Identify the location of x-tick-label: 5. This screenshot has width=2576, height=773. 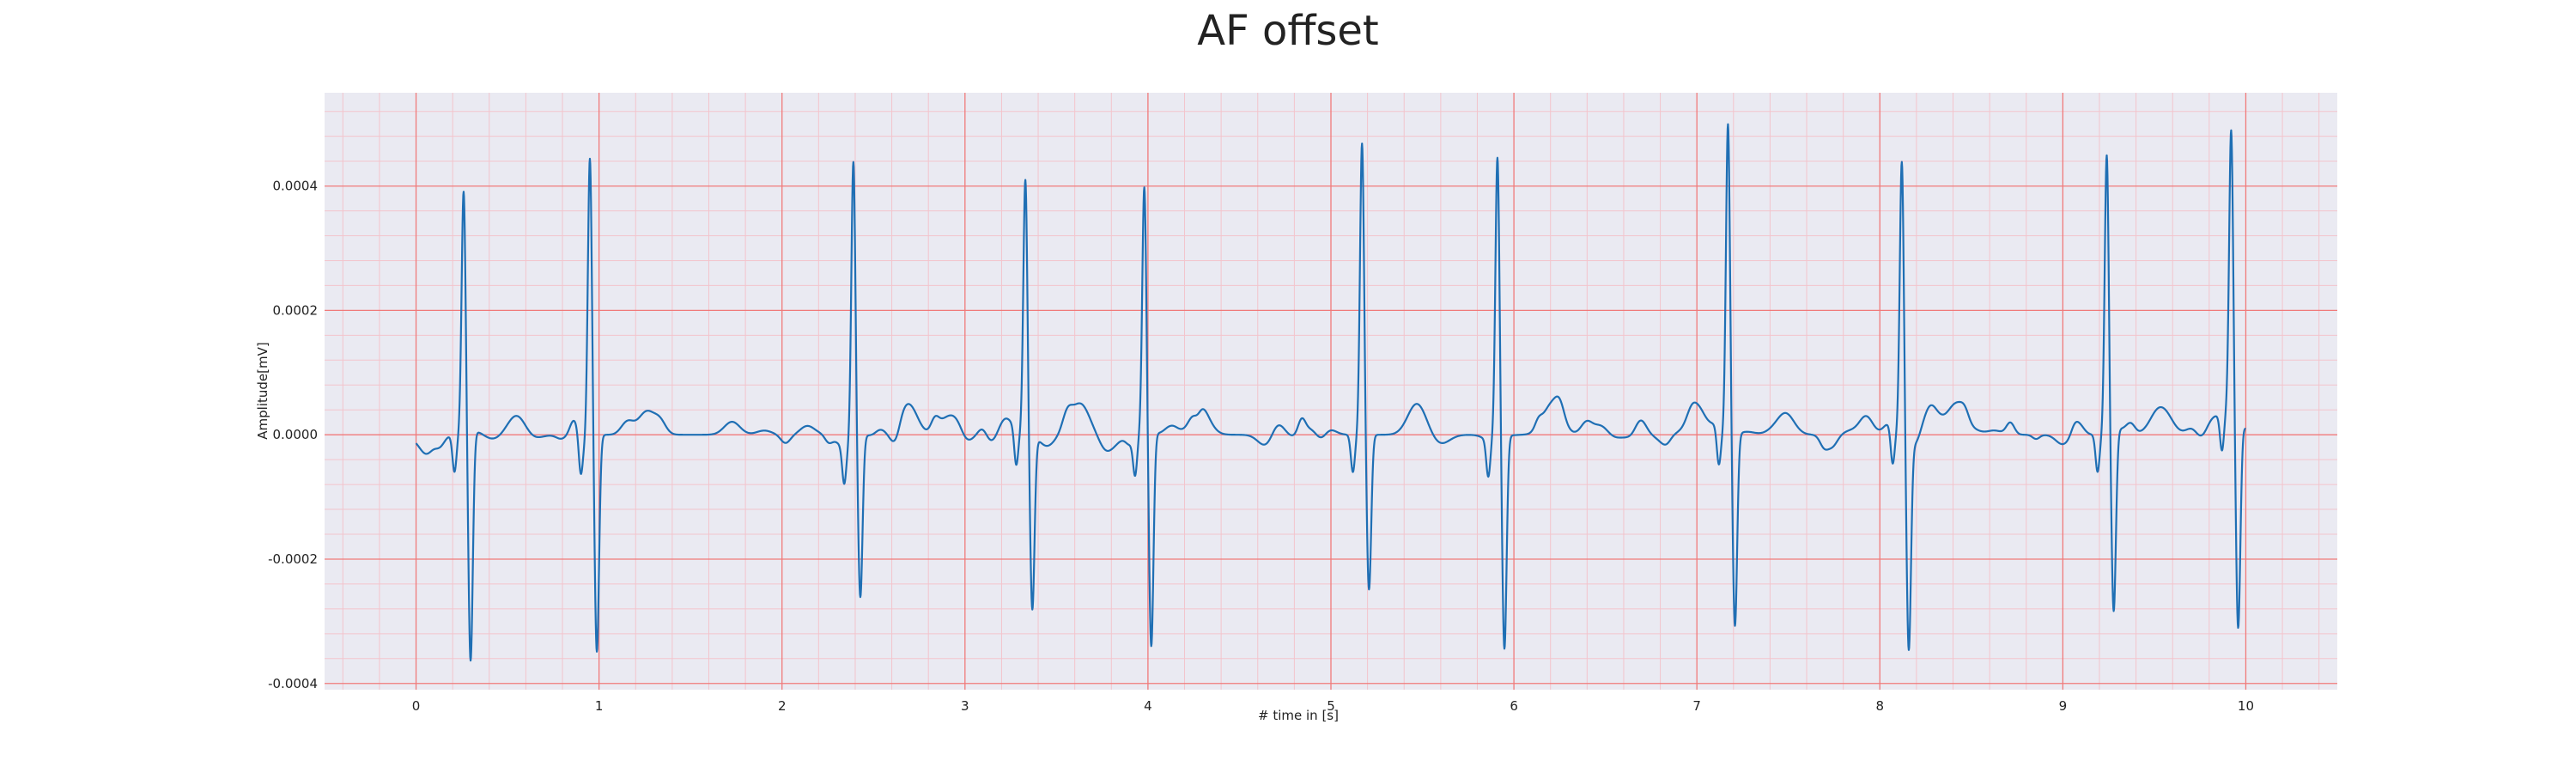
(1331, 706).